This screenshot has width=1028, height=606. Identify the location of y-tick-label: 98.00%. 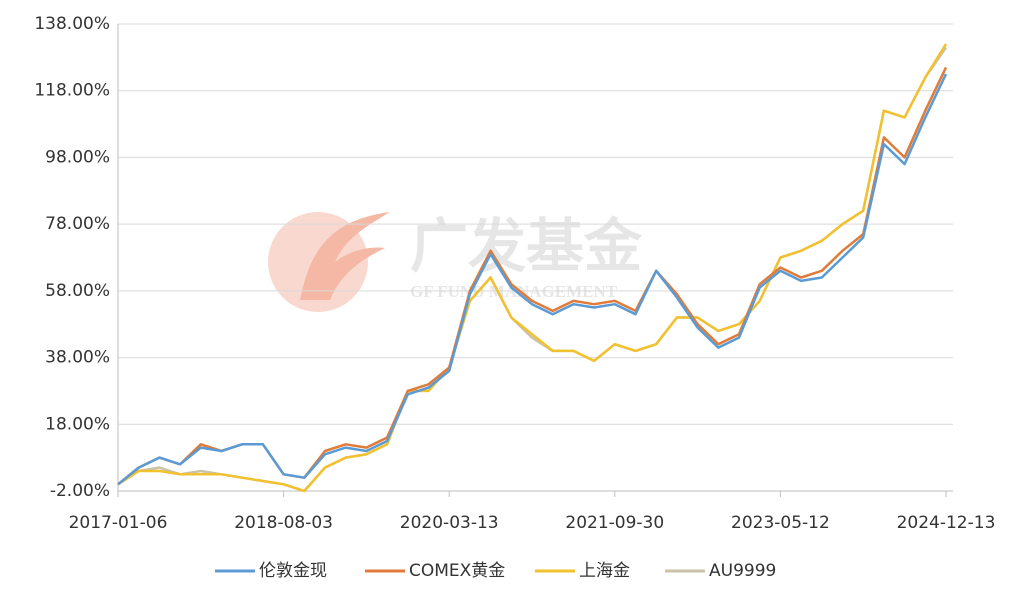
(77, 157).